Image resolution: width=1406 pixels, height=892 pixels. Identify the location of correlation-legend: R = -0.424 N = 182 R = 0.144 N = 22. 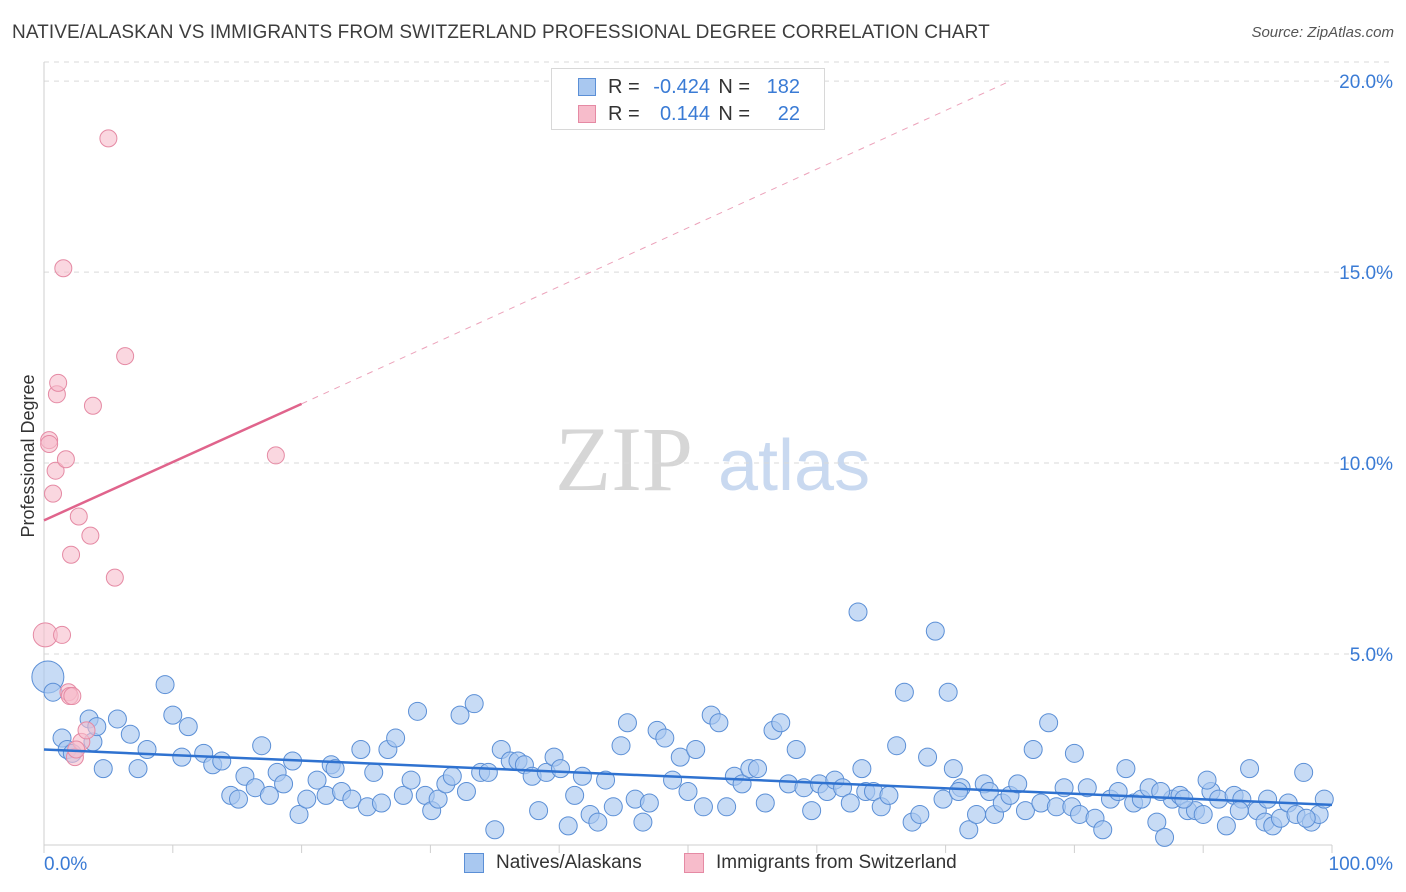
(688, 99).